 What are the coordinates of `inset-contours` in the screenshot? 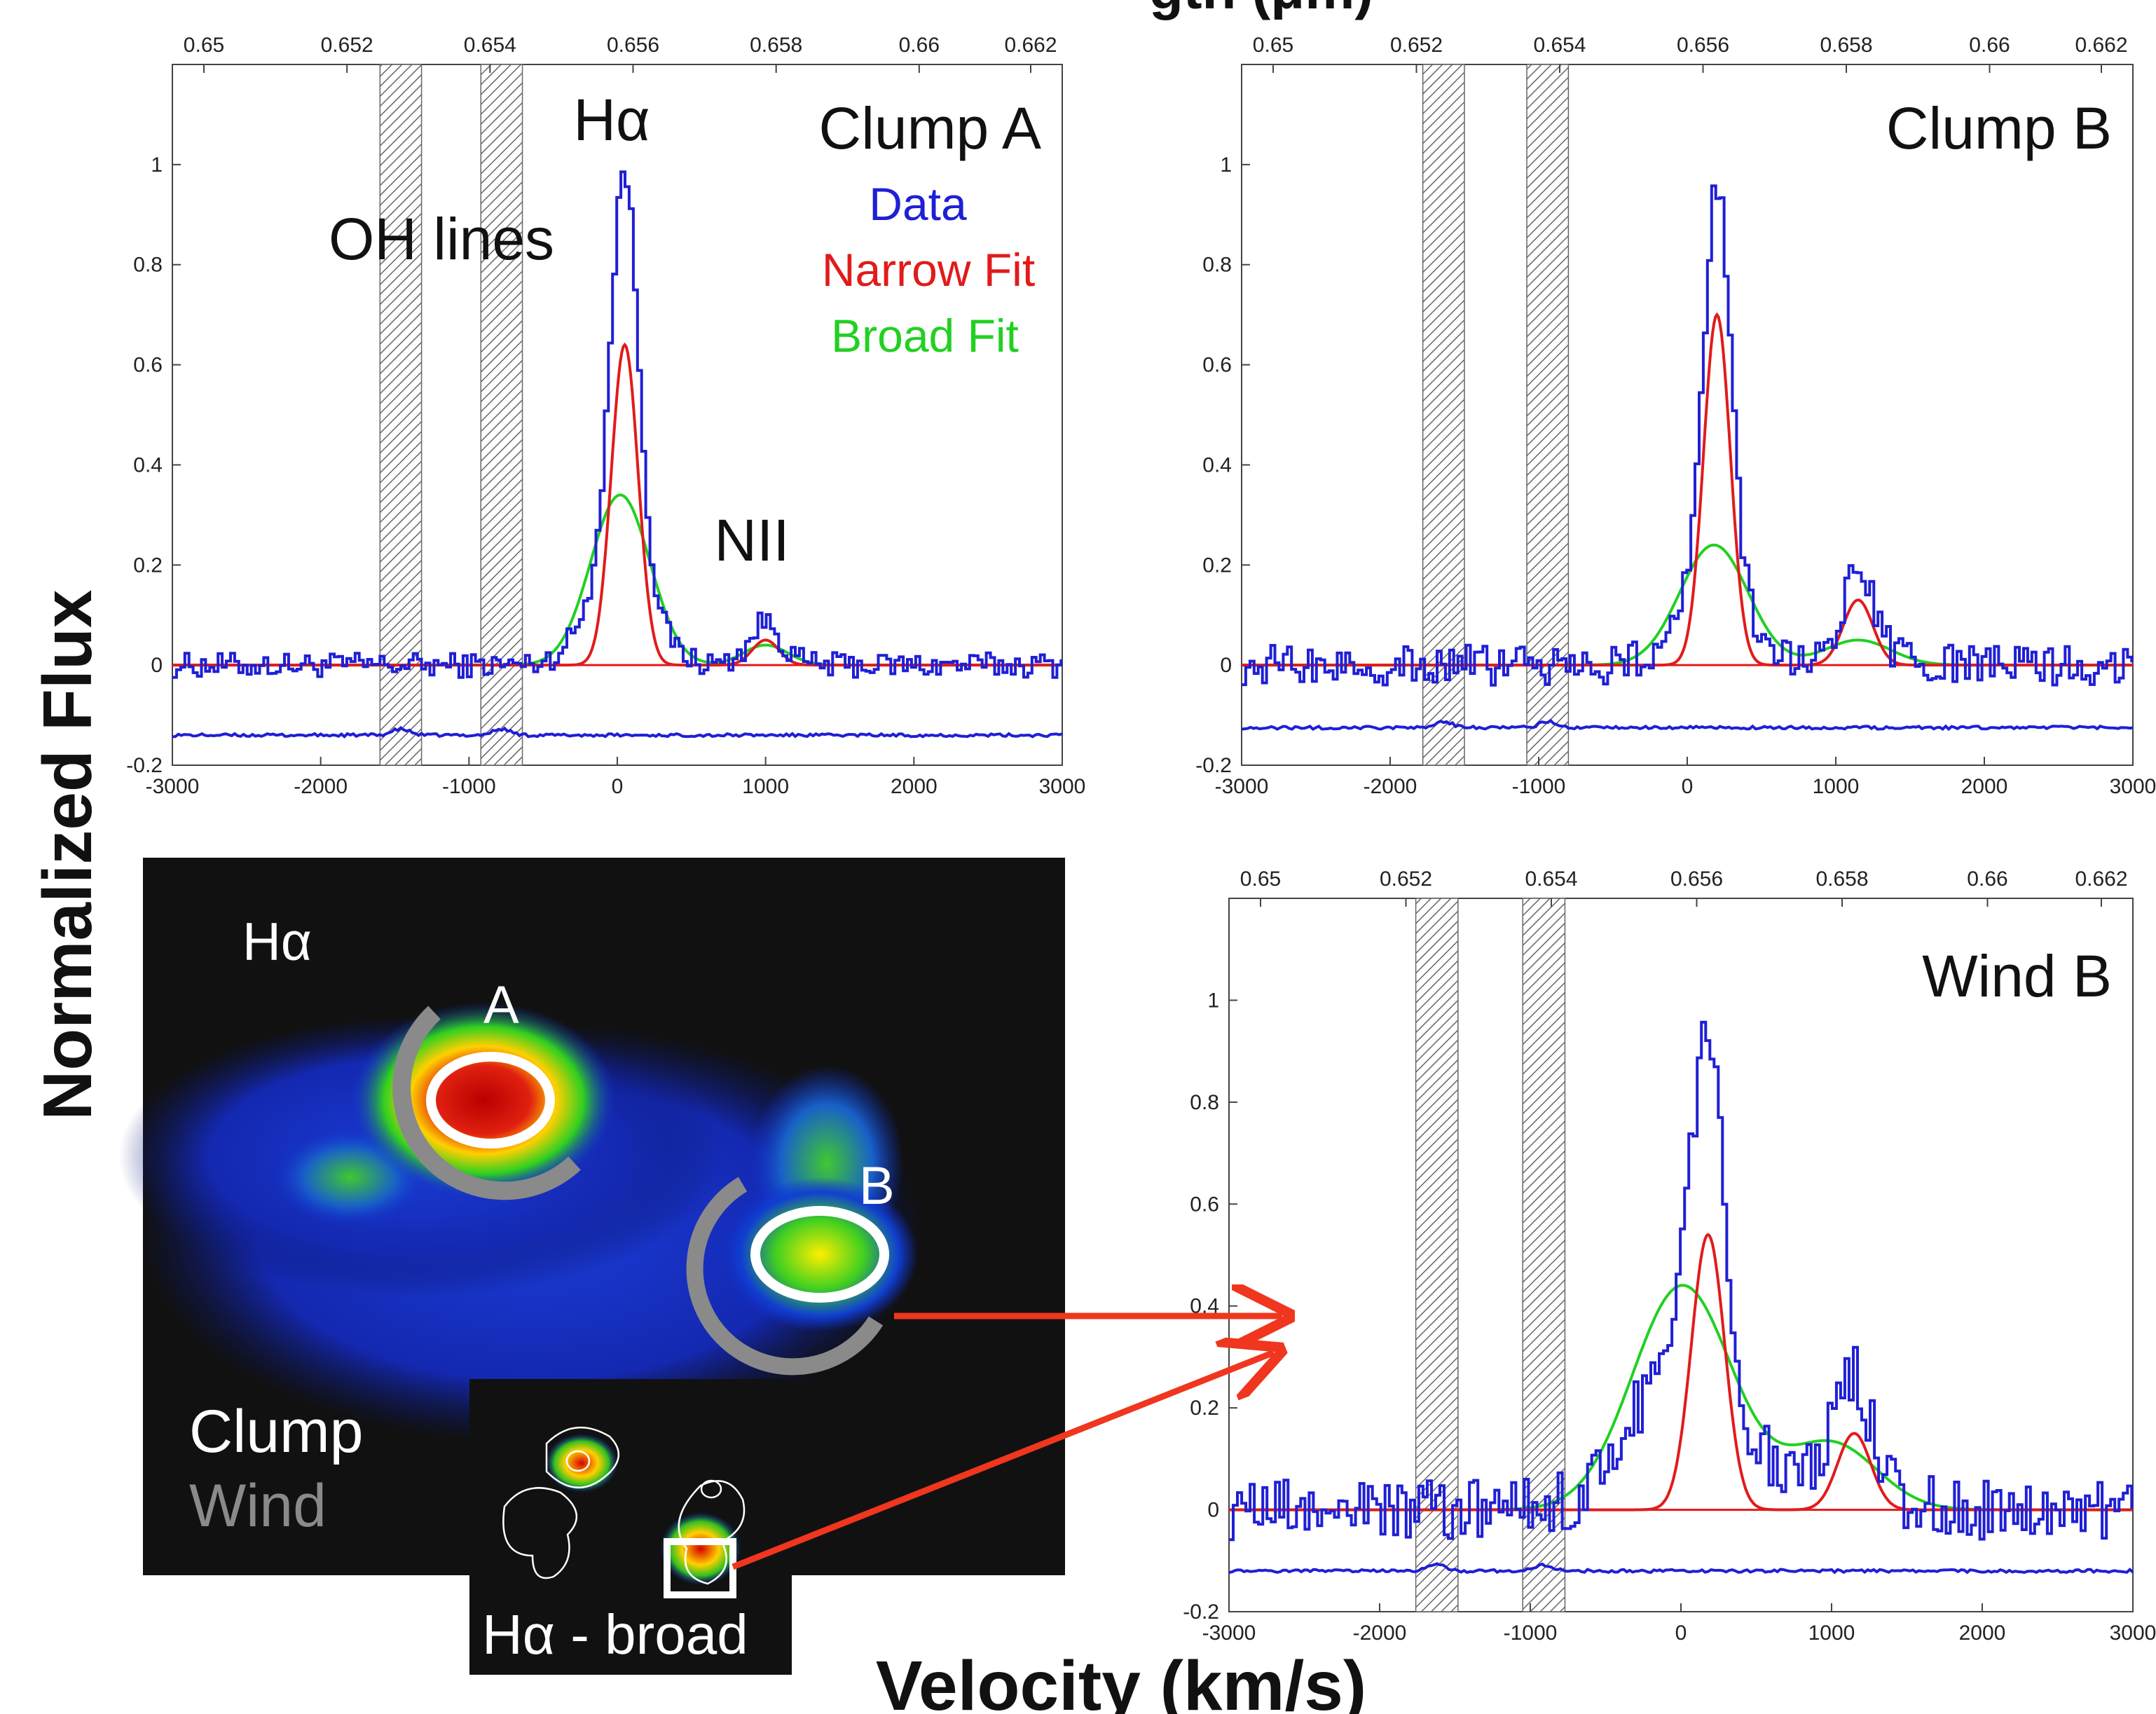 It's located at (624, 1506).